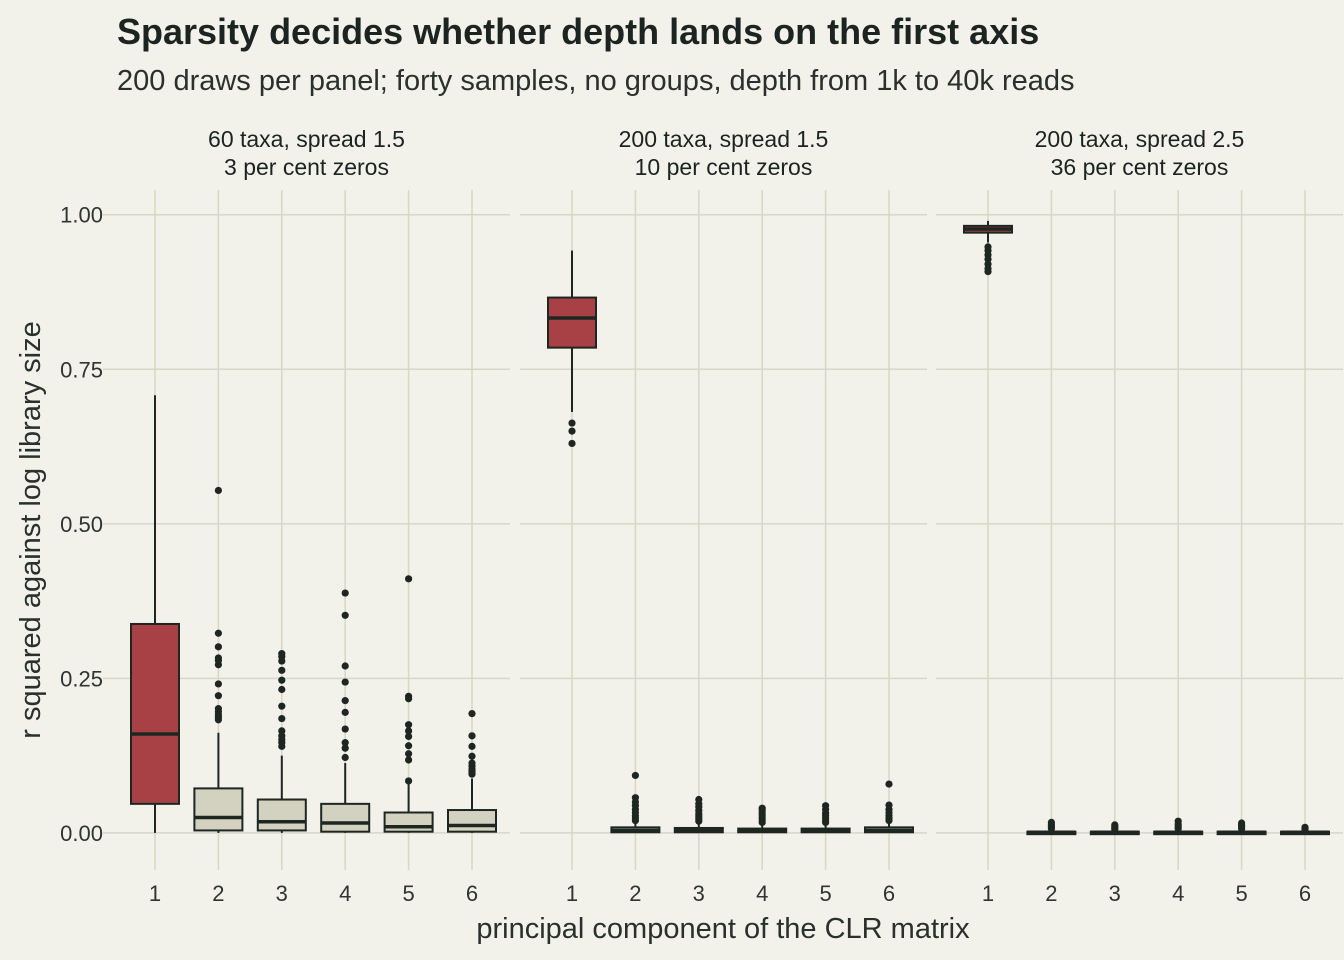  I want to click on x-axis-title: principal component of the CLR matrix, so click(723, 929).